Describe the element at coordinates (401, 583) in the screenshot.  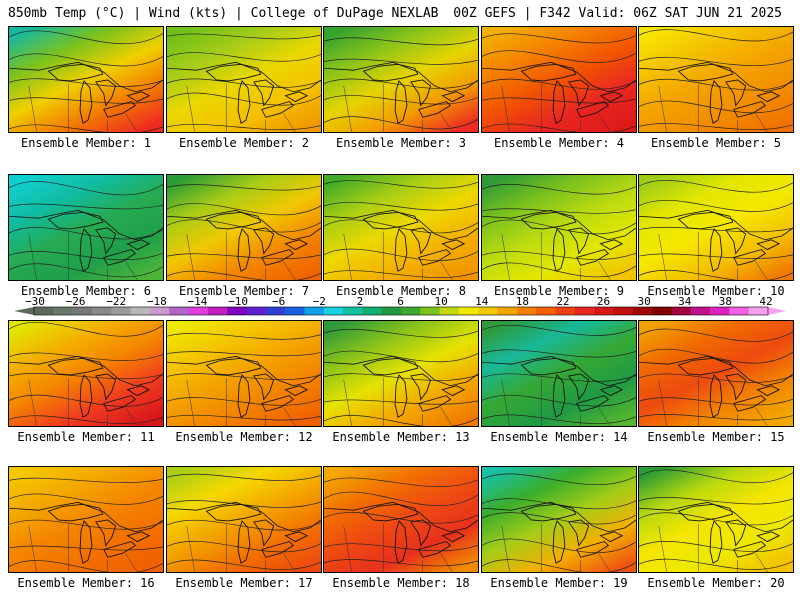
I see `ensemble-member-label: Ensemble Member: 18` at that location.